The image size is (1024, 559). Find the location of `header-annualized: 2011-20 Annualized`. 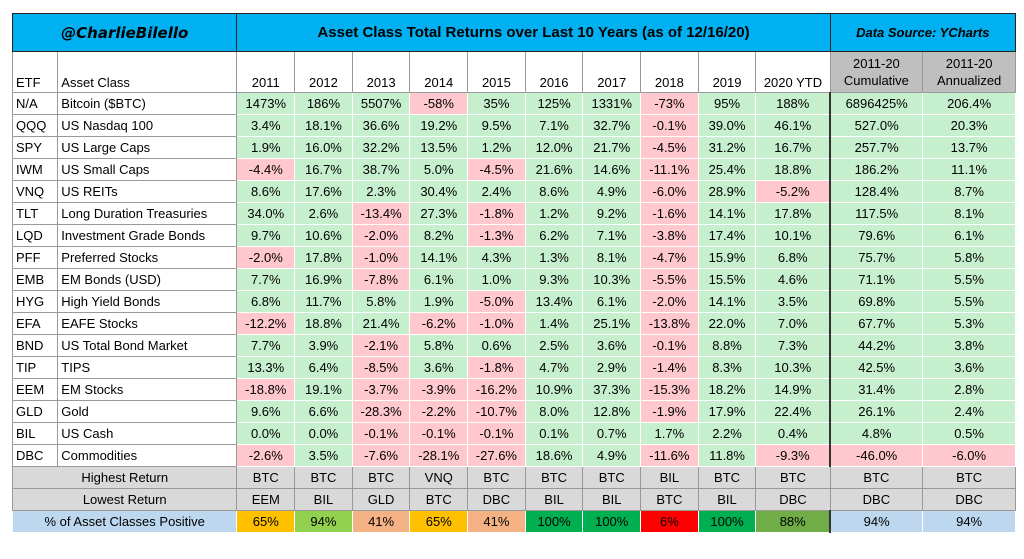

header-annualized: 2011-20 Annualized is located at coordinates (969, 72).